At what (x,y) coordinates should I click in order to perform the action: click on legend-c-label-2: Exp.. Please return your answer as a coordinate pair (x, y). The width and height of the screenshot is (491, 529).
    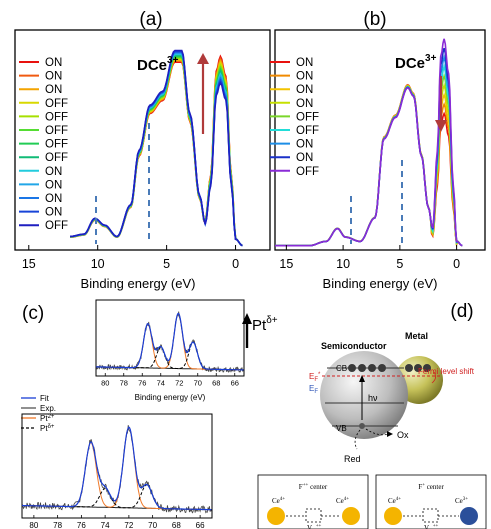
    Looking at the image, I should click on (48, 408).